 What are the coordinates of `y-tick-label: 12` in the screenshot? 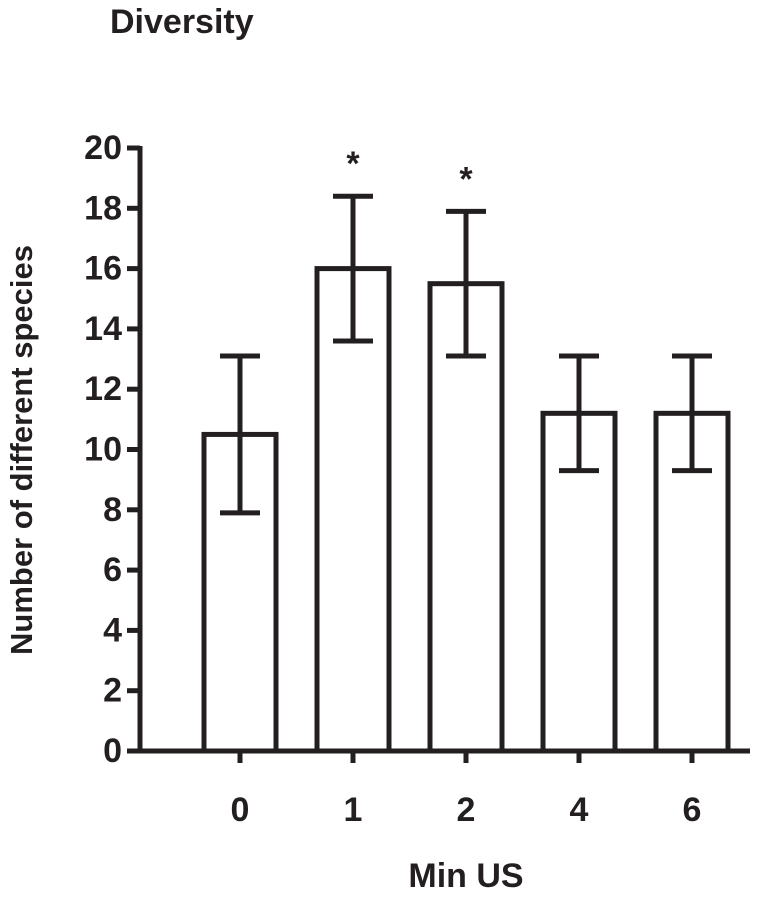 It's located at (103, 389).